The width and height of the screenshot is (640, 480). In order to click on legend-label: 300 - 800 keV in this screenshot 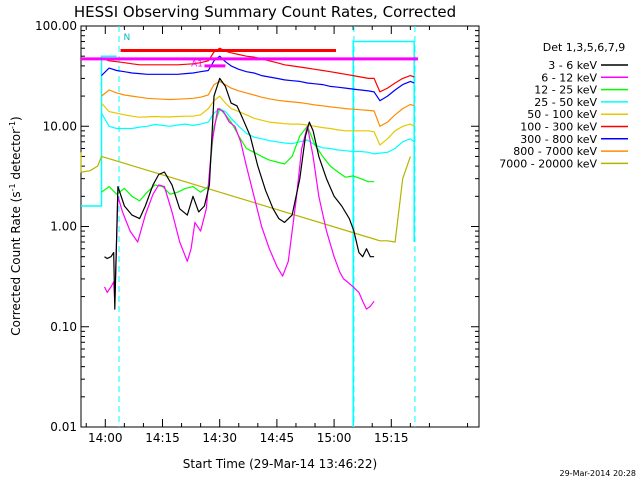, I will do `click(558, 139)`.